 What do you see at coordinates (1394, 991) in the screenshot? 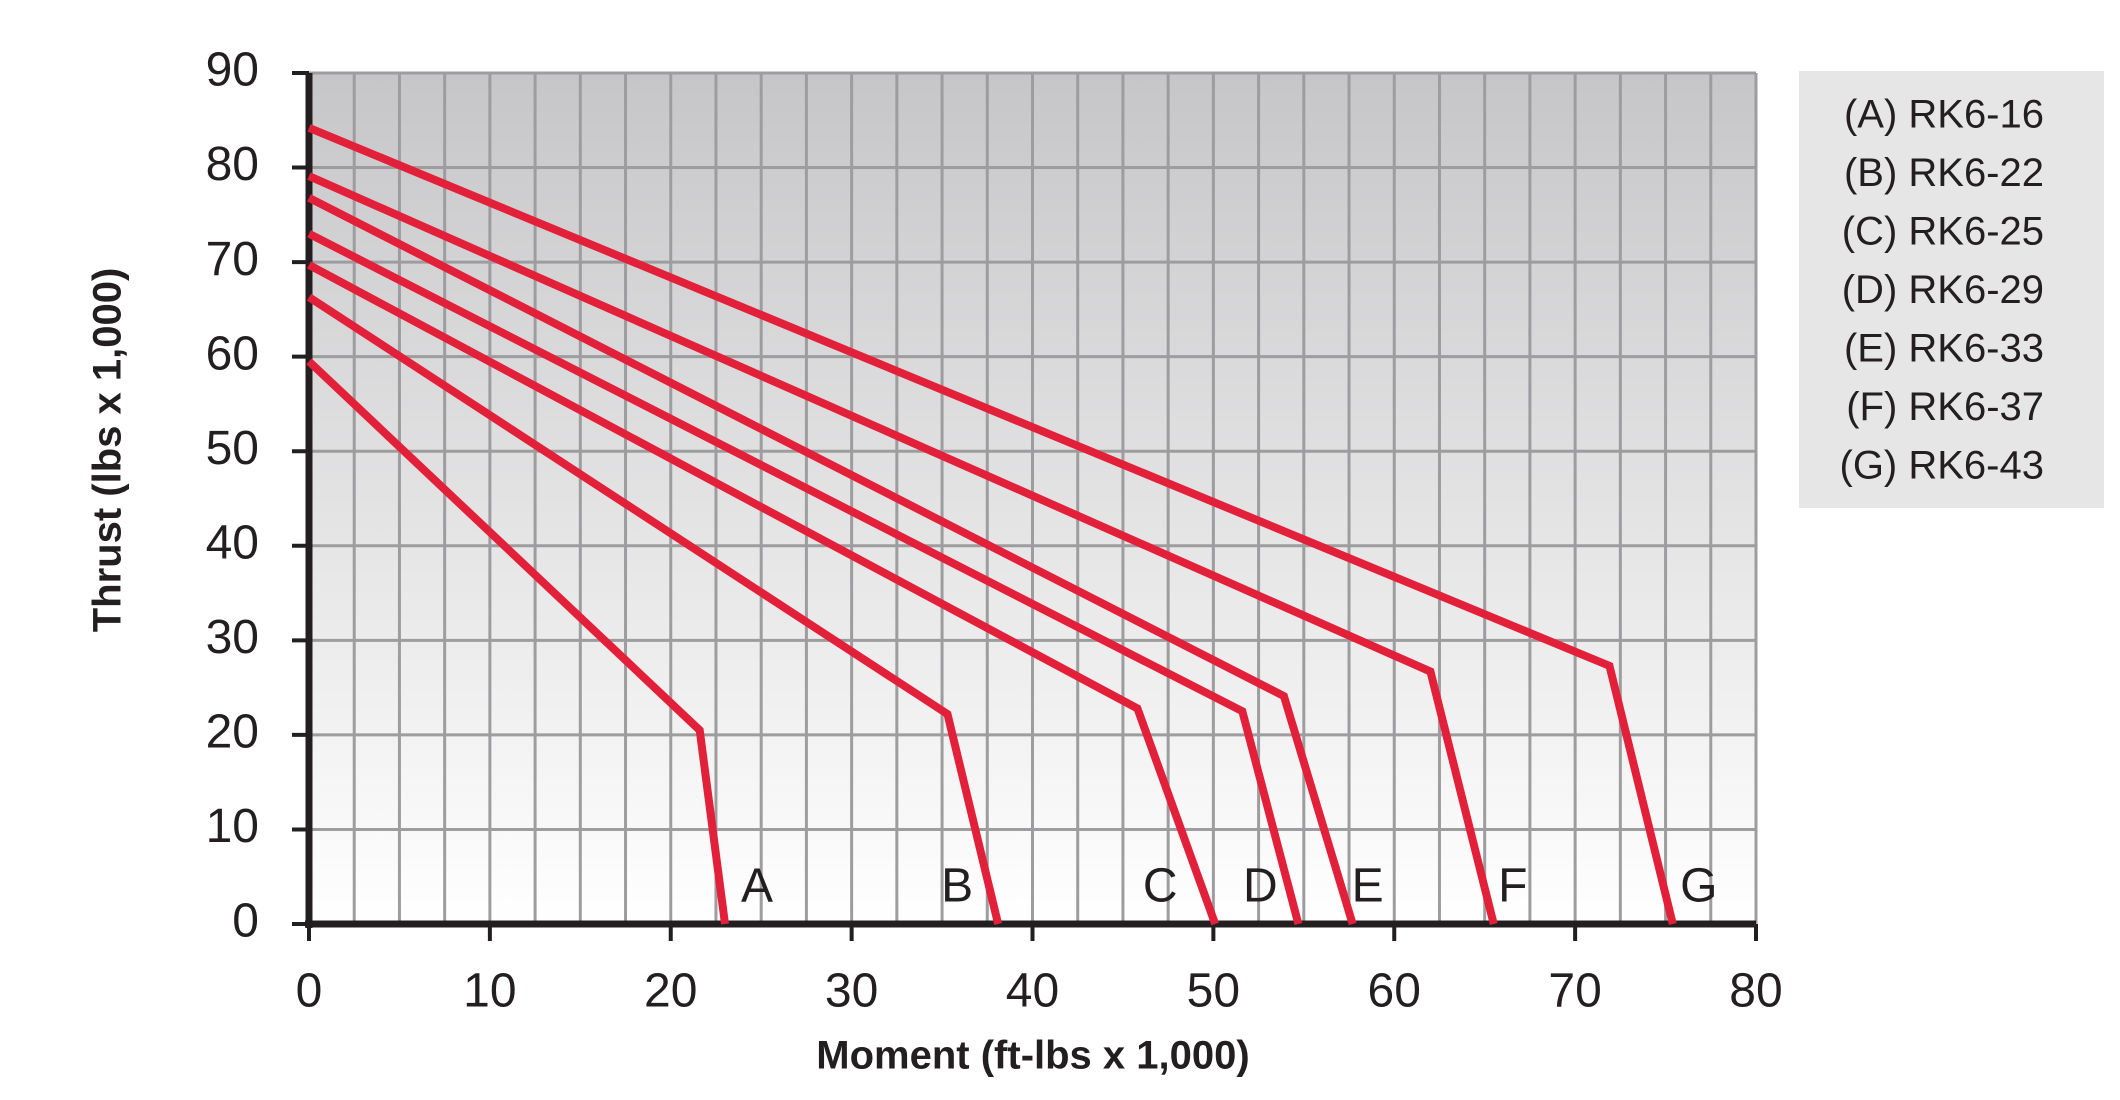
I see `x-tick-label: 60` at bounding box center [1394, 991].